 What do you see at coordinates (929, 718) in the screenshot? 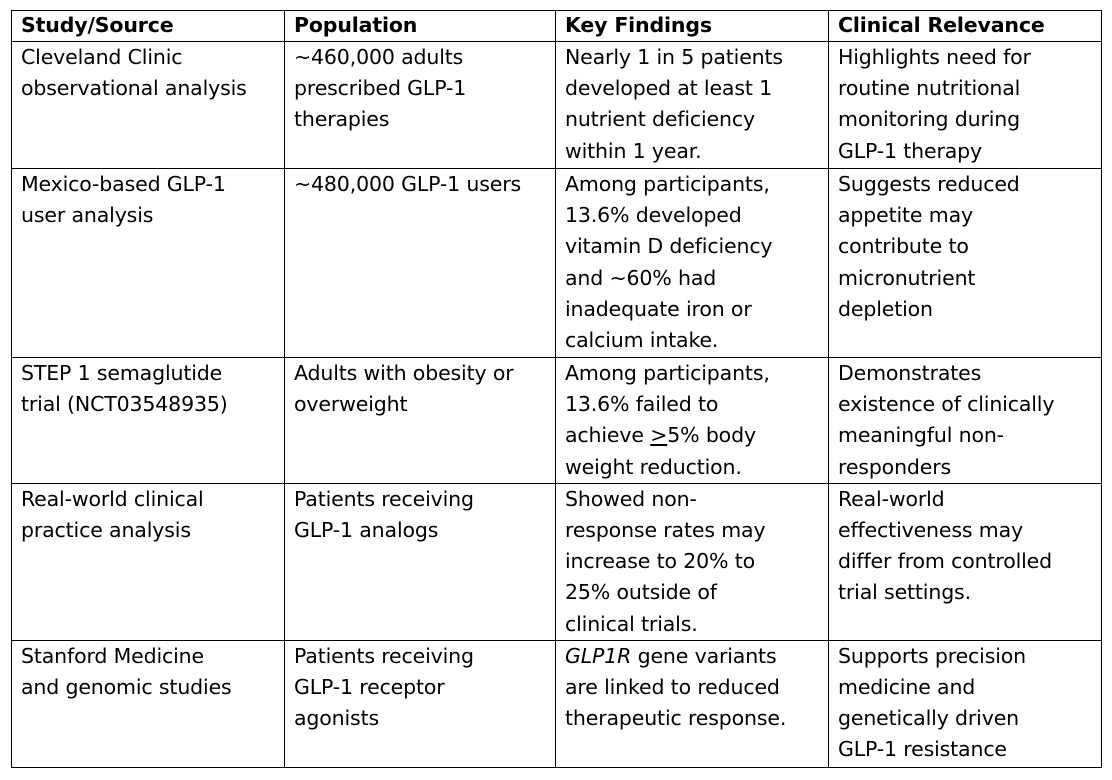
I see `cell-text-line: genetically driven` at bounding box center [929, 718].